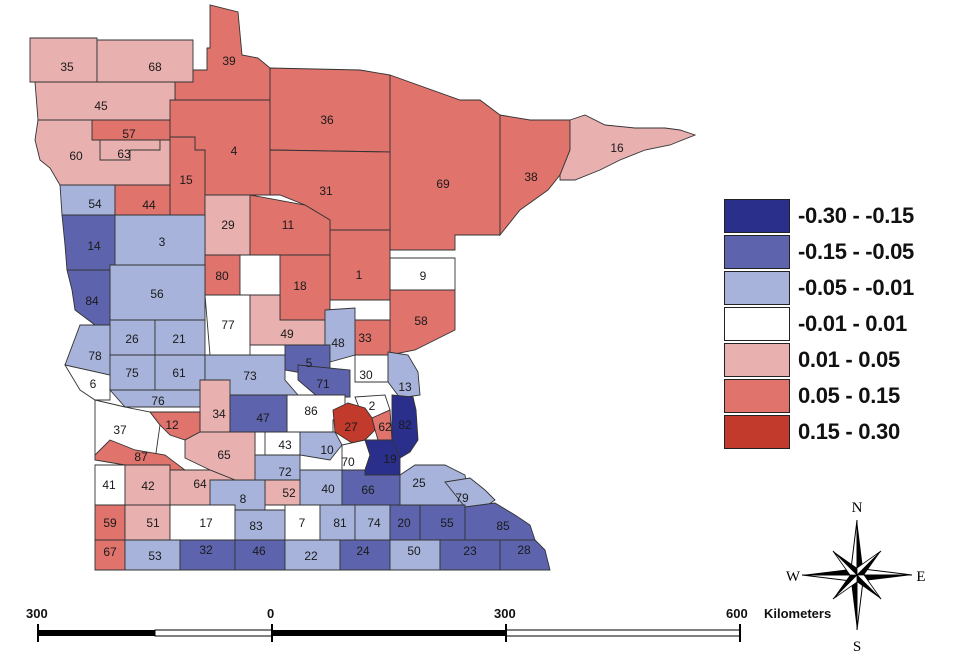 This screenshot has width=970, height=660. I want to click on county-label-11: 11, so click(288, 225).